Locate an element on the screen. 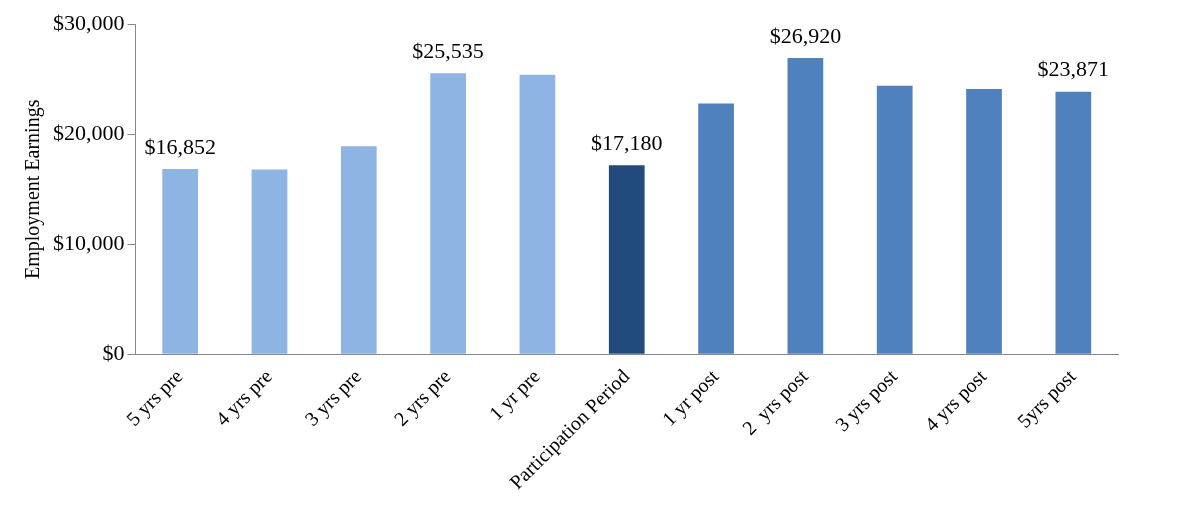 Image resolution: width=1180 pixels, height=508 pixels. y-tick-label: $10,000 is located at coordinates (89, 243).